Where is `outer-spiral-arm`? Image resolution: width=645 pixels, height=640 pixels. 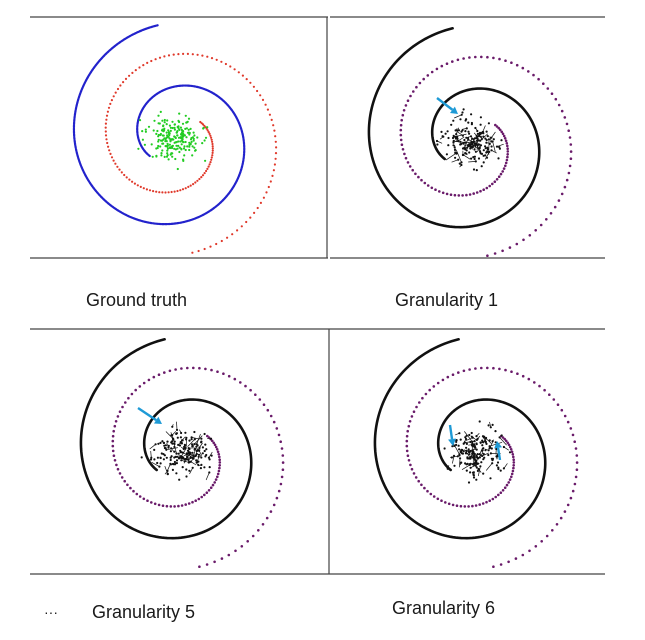 outer-spiral-arm is located at coordinates (159, 125).